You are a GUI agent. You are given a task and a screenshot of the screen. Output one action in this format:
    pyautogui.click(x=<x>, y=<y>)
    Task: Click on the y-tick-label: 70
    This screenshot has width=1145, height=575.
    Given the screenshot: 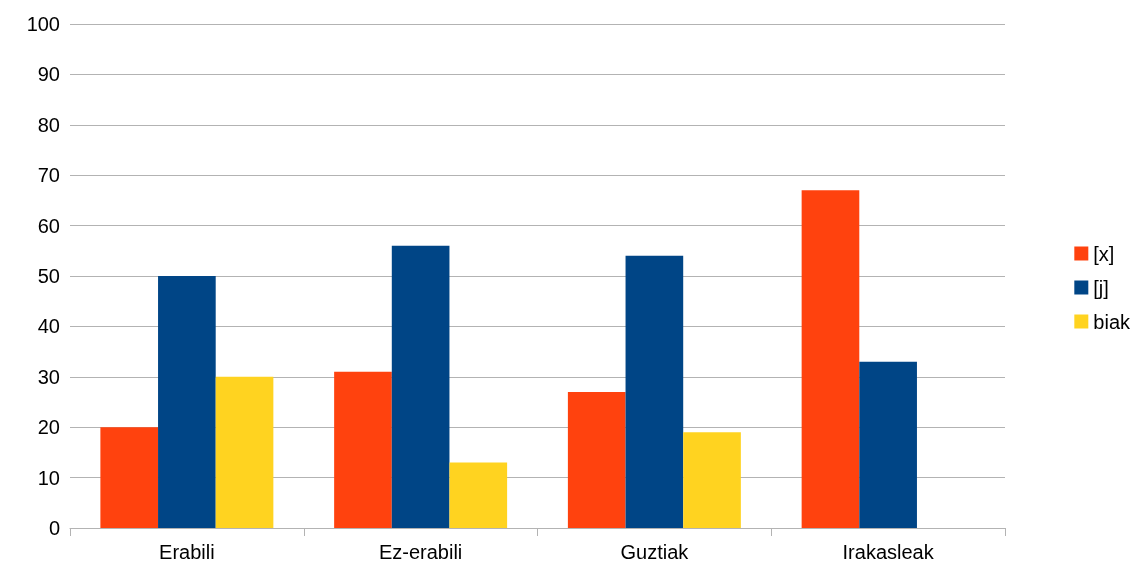 What is the action you would take?
    pyautogui.click(x=48, y=175)
    